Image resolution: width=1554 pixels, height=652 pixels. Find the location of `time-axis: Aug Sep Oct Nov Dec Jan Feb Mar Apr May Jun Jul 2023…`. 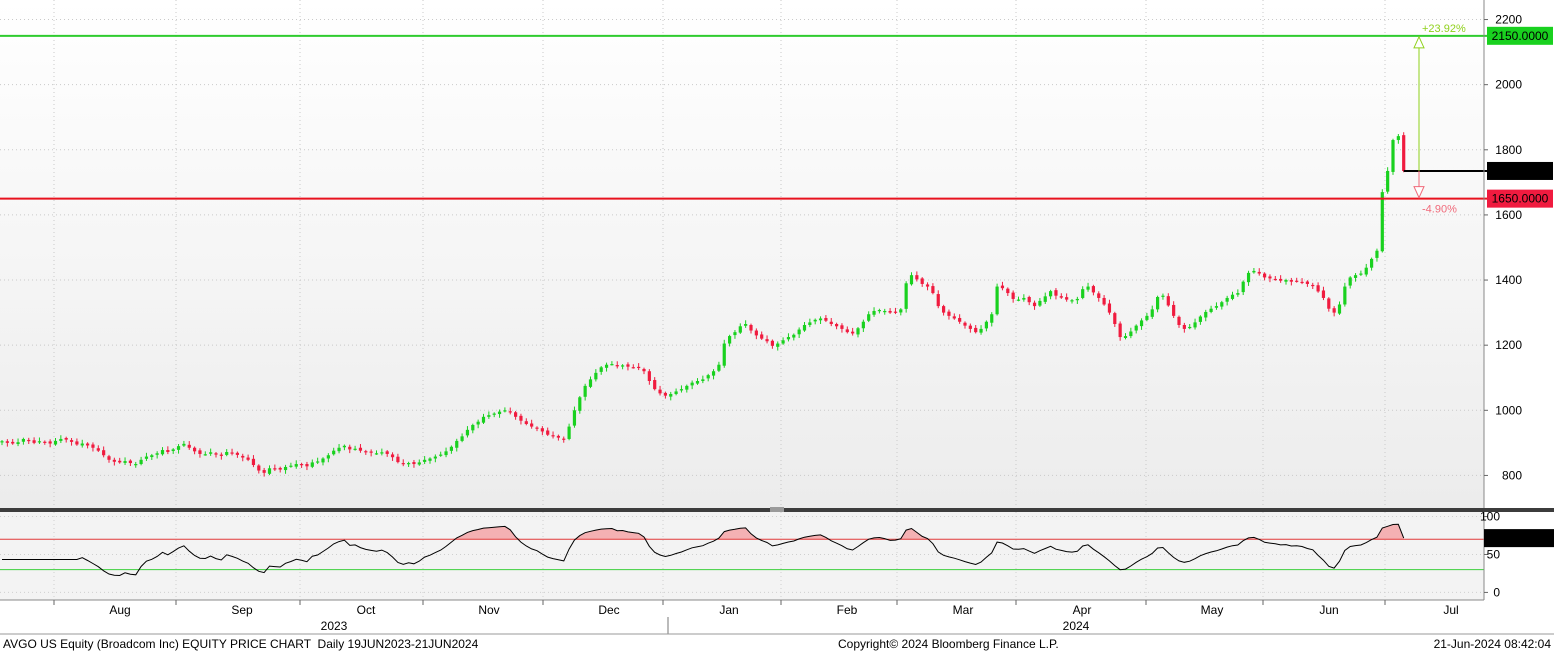

time-axis: Aug Sep Oct Nov Dec Jan Feb Mar Apr May Jun Jul 2023… is located at coordinates (742, 616).